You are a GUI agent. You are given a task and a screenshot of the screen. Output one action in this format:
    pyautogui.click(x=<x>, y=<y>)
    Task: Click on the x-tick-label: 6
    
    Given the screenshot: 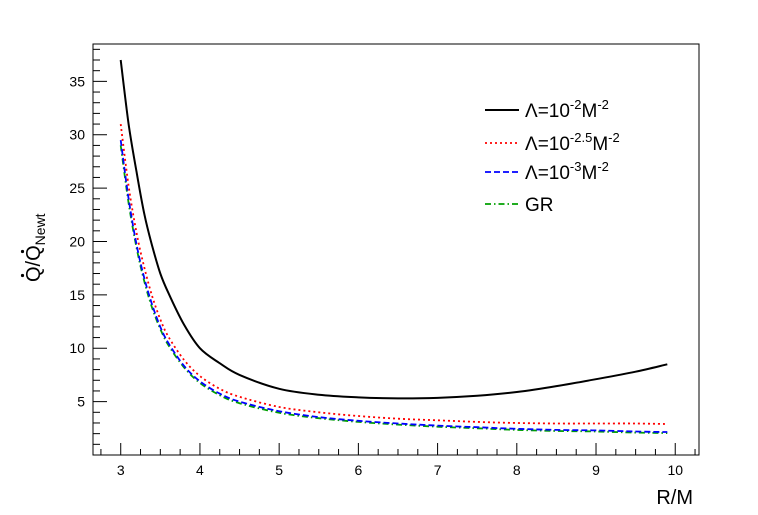 What is the action you would take?
    pyautogui.click(x=358, y=470)
    